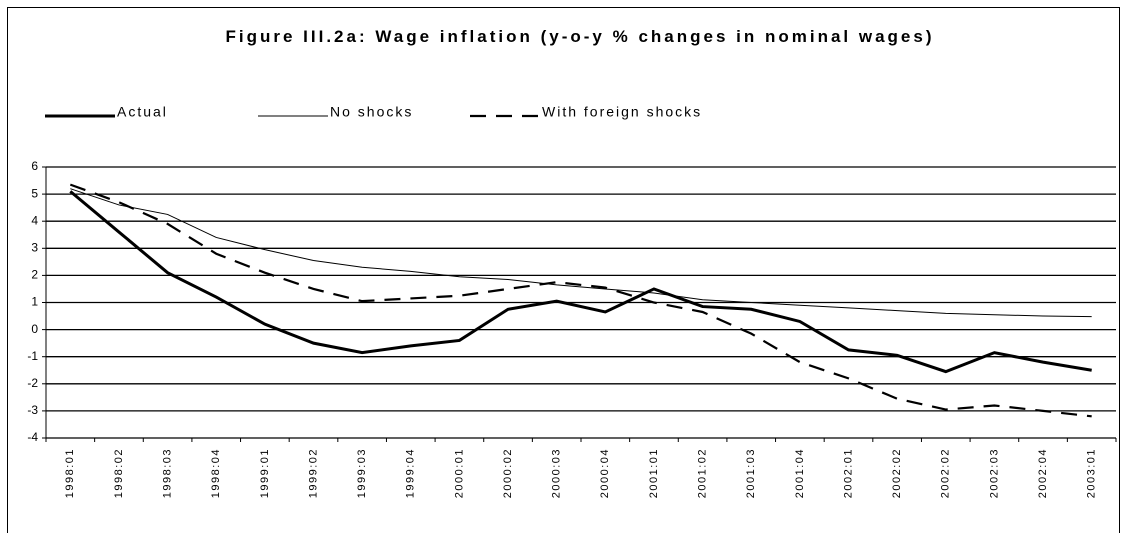  I want to click on x-tick-label: 2001:01, so click(654, 473).